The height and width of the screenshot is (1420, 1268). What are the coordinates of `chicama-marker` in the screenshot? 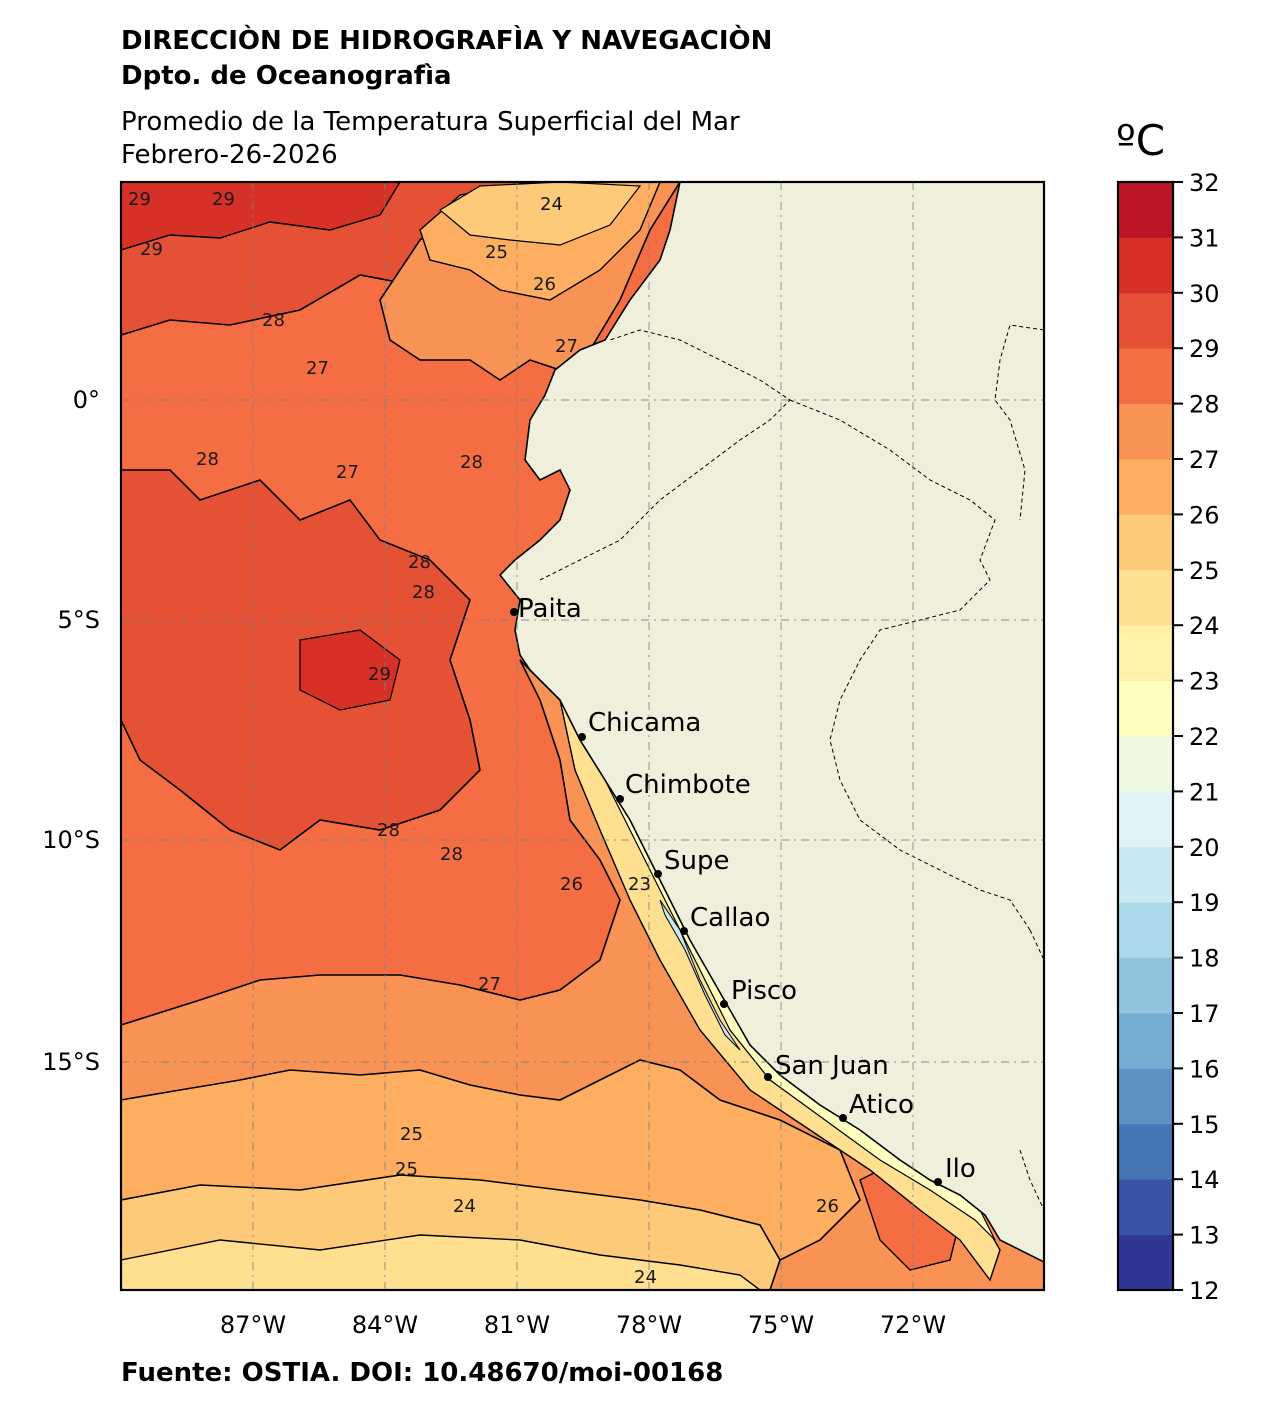 It's located at (582, 737).